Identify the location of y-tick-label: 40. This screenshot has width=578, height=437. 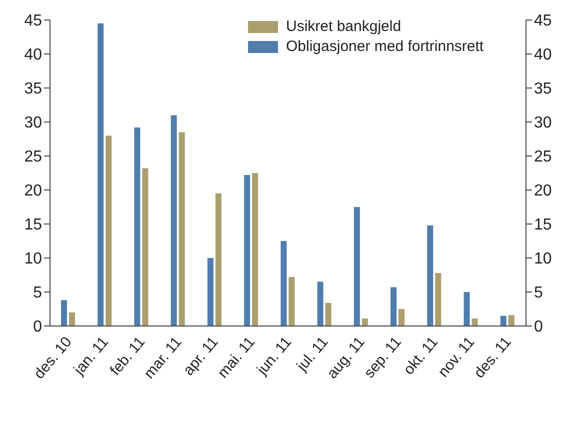
(33, 55).